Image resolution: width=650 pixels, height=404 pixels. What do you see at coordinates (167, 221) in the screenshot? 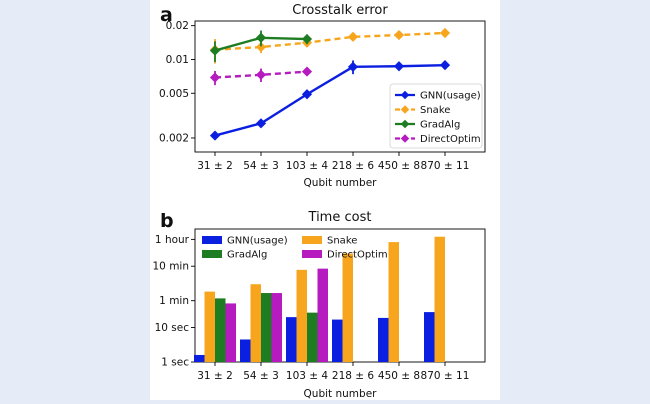
I see `panel-b-letter: b` at bounding box center [167, 221].